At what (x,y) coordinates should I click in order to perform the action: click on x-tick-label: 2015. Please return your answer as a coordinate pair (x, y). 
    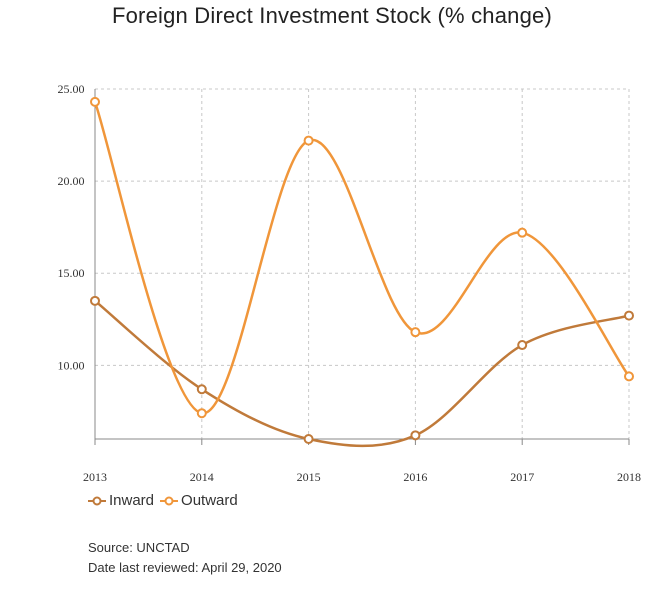
    Looking at the image, I should click on (309, 477).